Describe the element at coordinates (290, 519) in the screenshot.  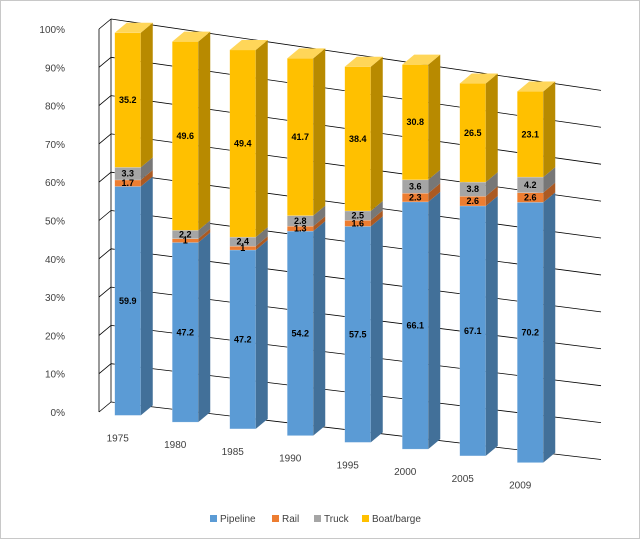
I see `legend-label: Rail` at that location.